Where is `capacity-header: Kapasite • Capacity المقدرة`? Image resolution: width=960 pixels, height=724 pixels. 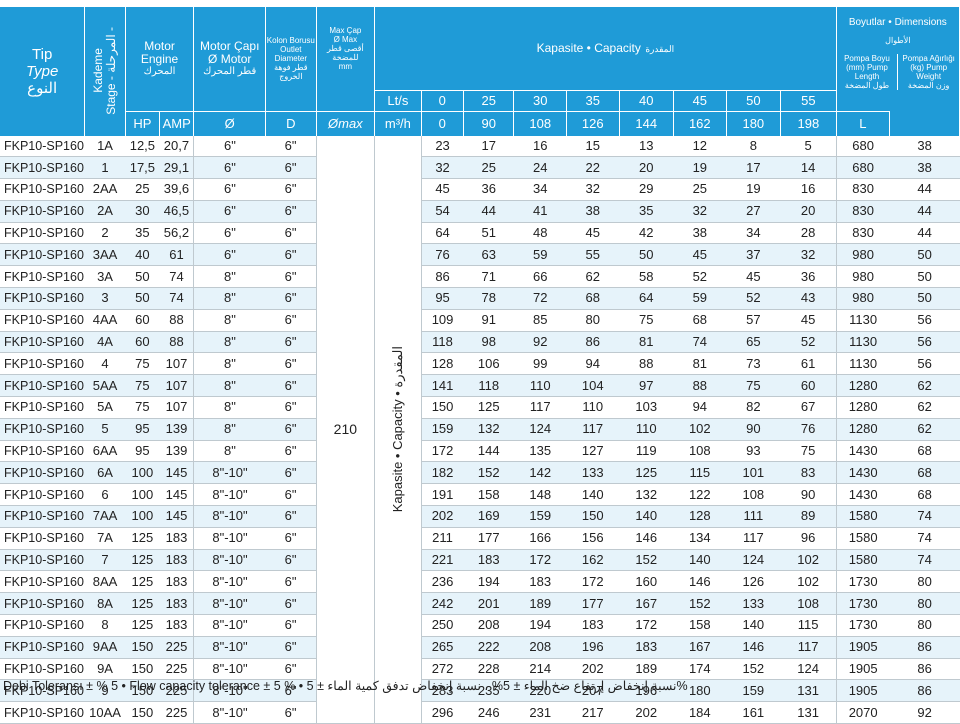
capacity-header: Kapasite • Capacity المقدرة is located at coordinates (605, 48).